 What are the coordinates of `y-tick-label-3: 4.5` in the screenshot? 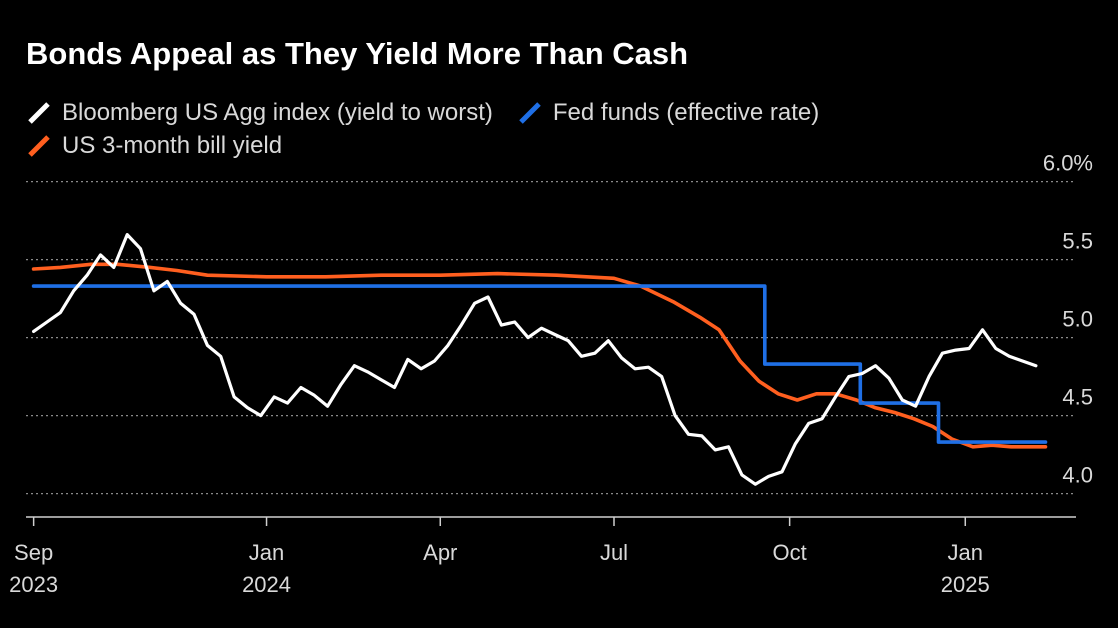 It's located at (1077, 397).